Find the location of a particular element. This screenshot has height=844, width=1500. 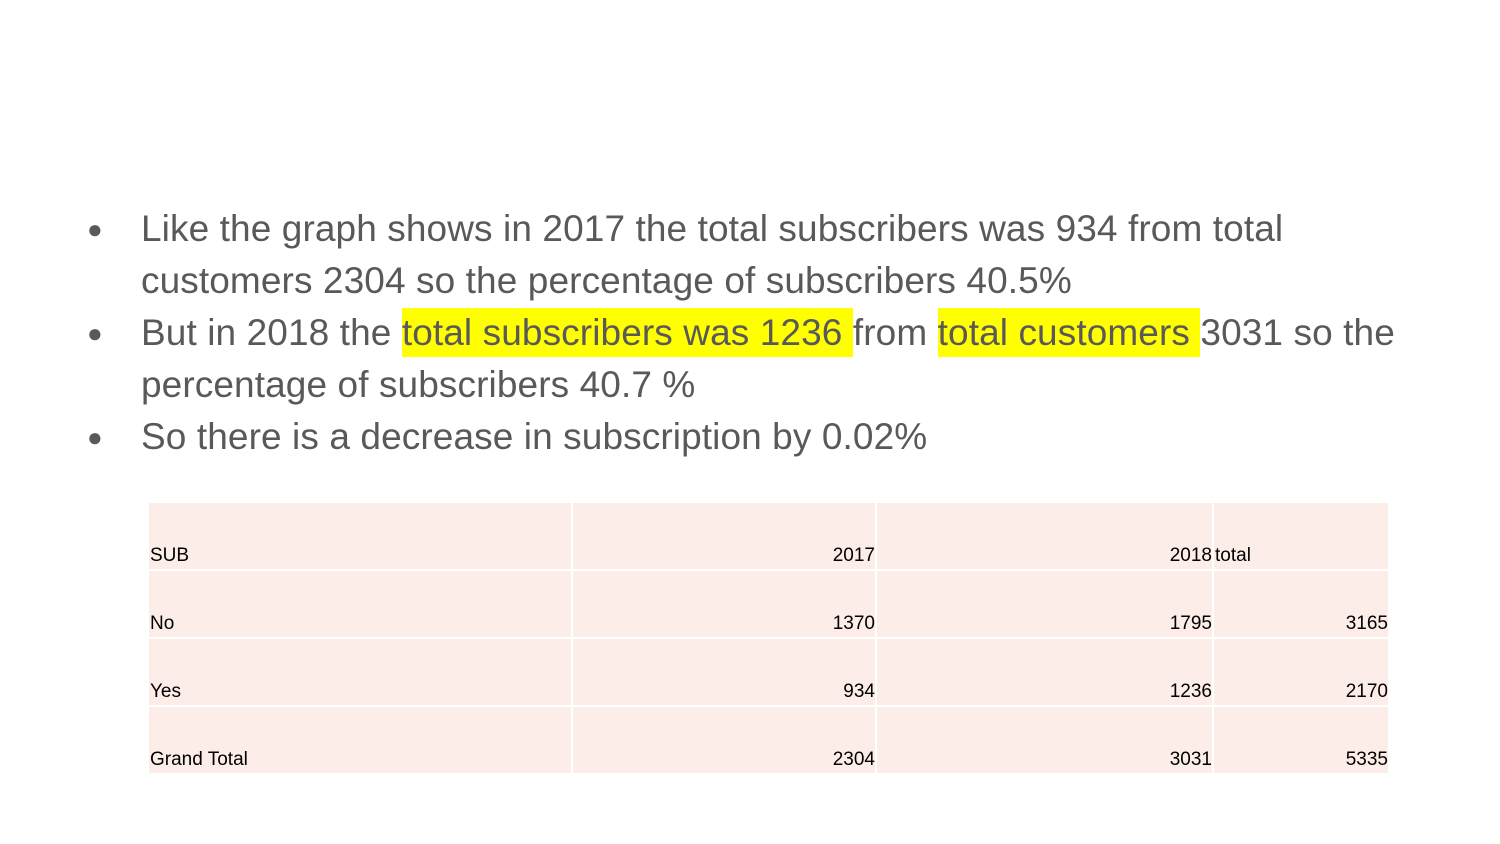

table-cell: 2304 is located at coordinates (724, 740).